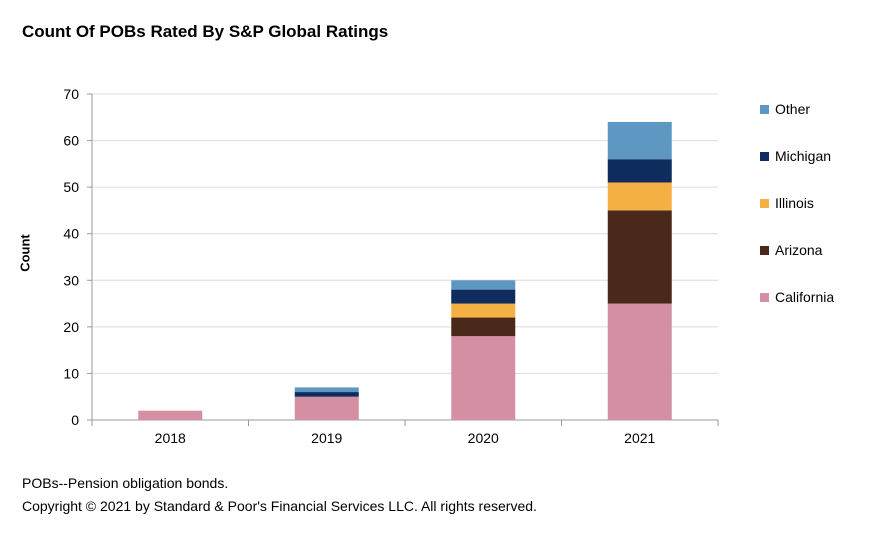 This screenshot has width=870, height=550. Describe the element at coordinates (170, 438) in the screenshot. I see `x-tick-label: 2018` at that location.